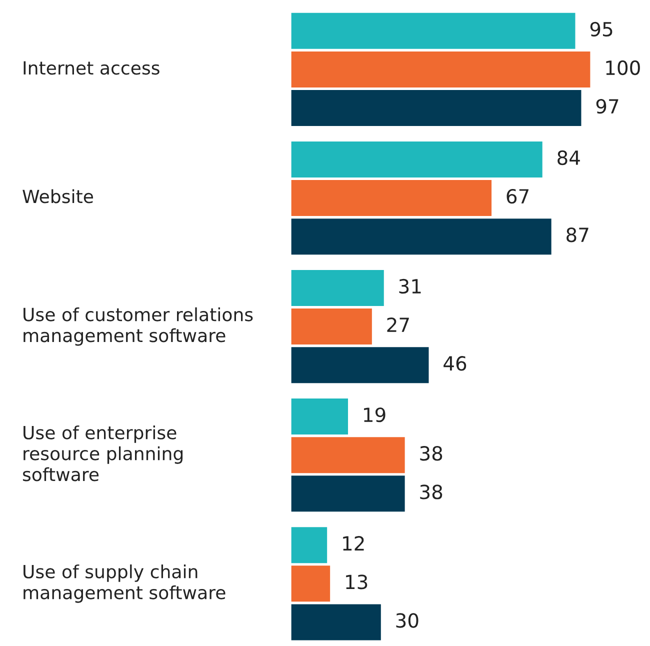  What do you see at coordinates (607, 106) in the screenshot?
I see `data-label: 97` at bounding box center [607, 106].